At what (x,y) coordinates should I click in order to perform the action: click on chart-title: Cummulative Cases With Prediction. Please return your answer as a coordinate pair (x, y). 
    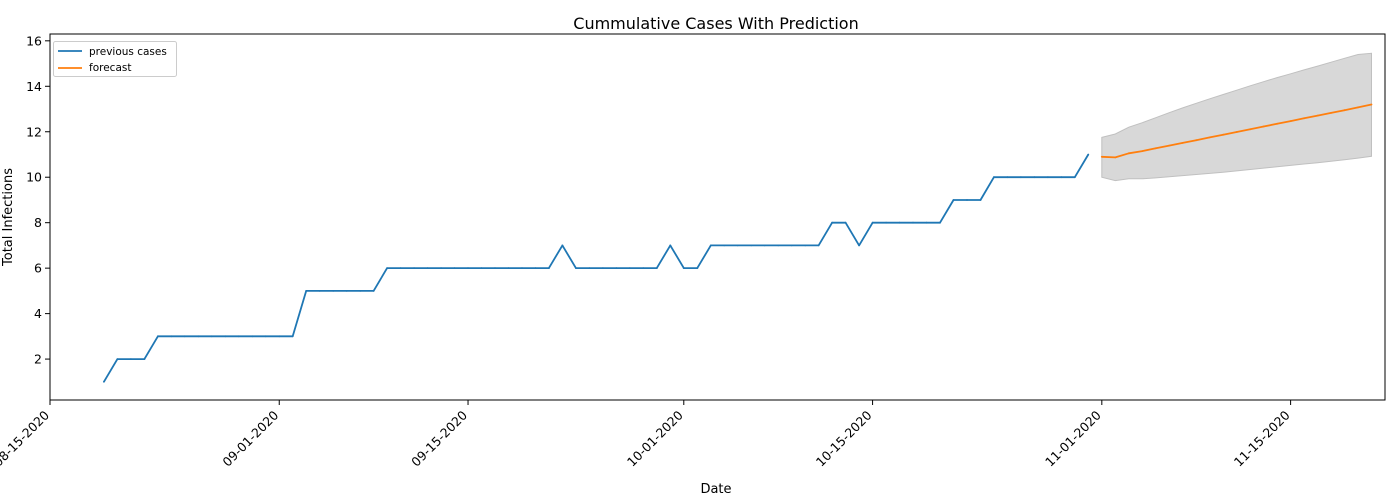
    Looking at the image, I should click on (715, 23).